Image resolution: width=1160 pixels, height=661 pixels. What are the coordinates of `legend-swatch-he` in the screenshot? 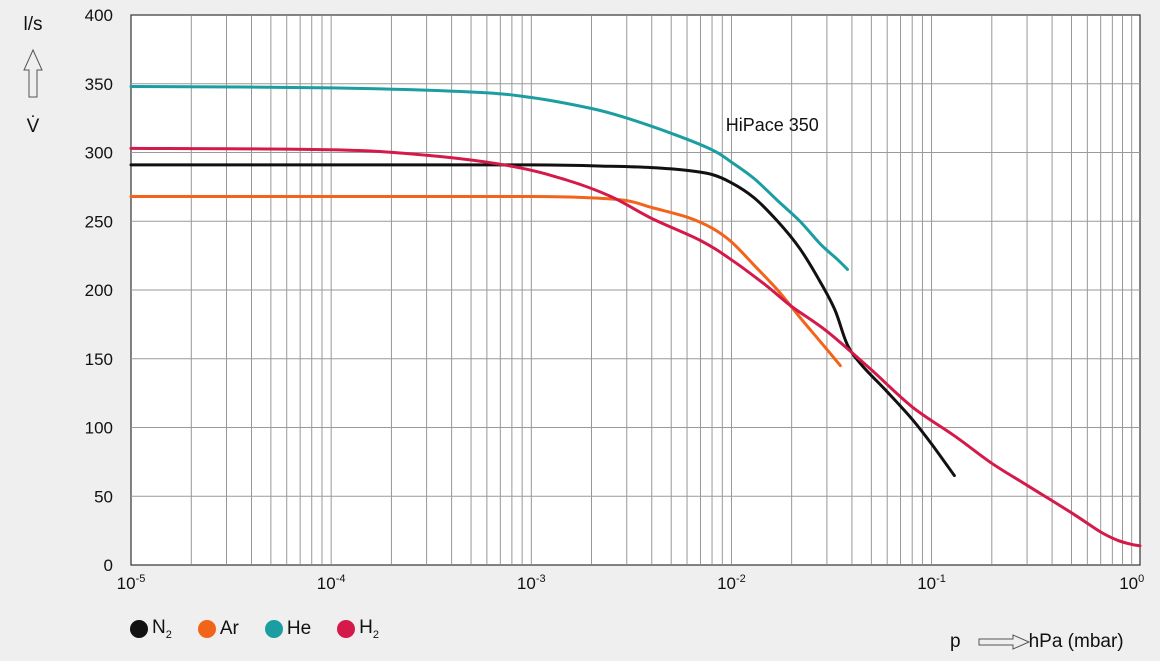 It's located at (273, 629).